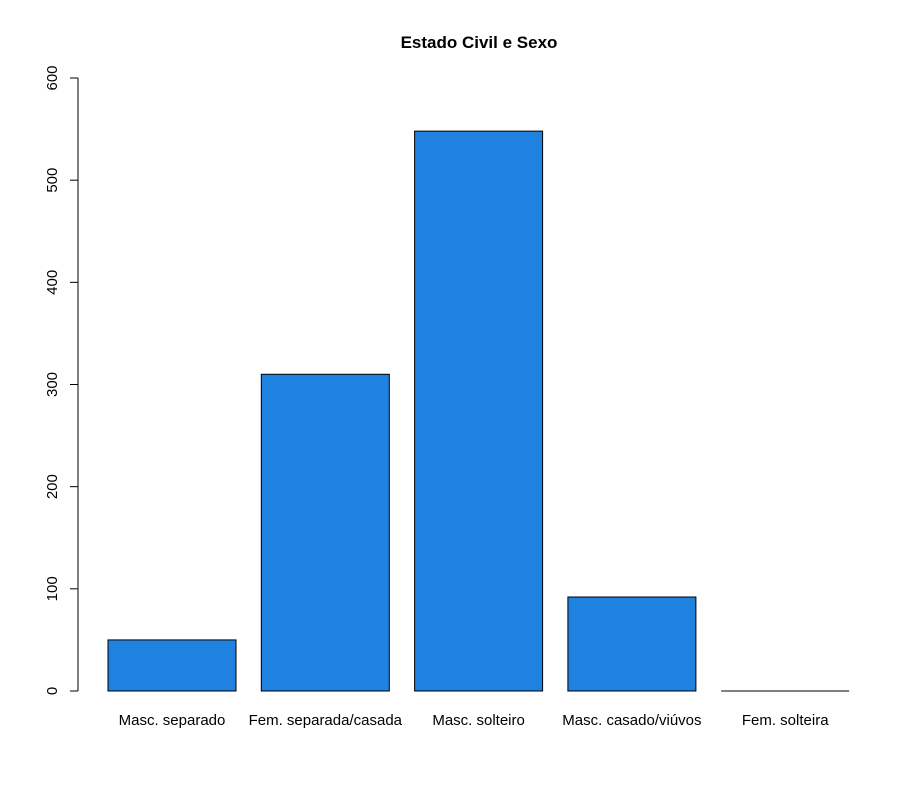 The width and height of the screenshot is (919, 794). Describe the element at coordinates (52, 588) in the screenshot. I see `y-tick-label: 100` at that location.